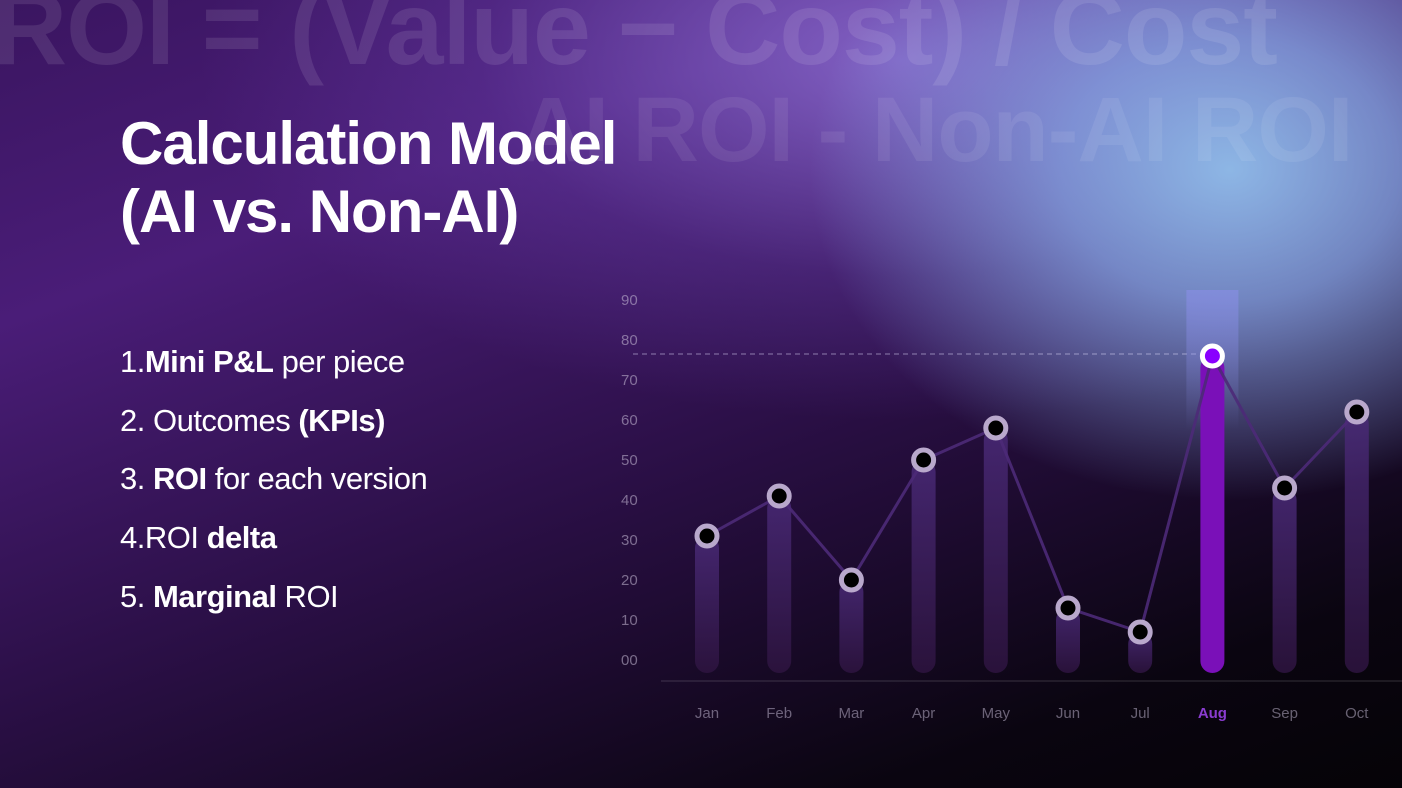  I want to click on x-tick-label: Jun, so click(1068, 713).